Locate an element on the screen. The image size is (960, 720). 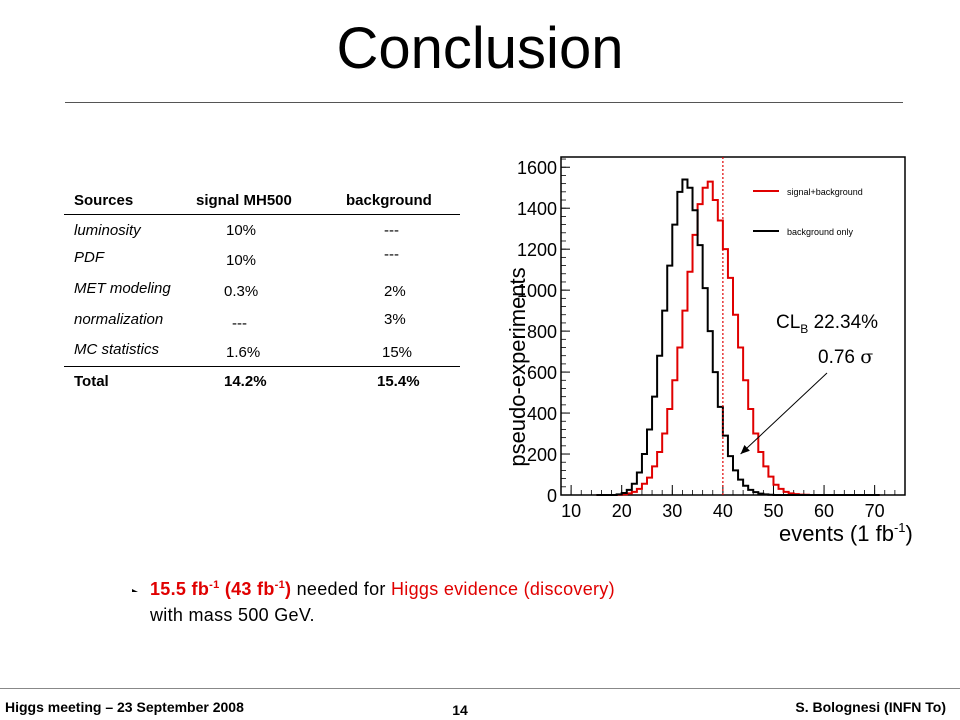
x-tick-label: 30 is located at coordinates (672, 511).